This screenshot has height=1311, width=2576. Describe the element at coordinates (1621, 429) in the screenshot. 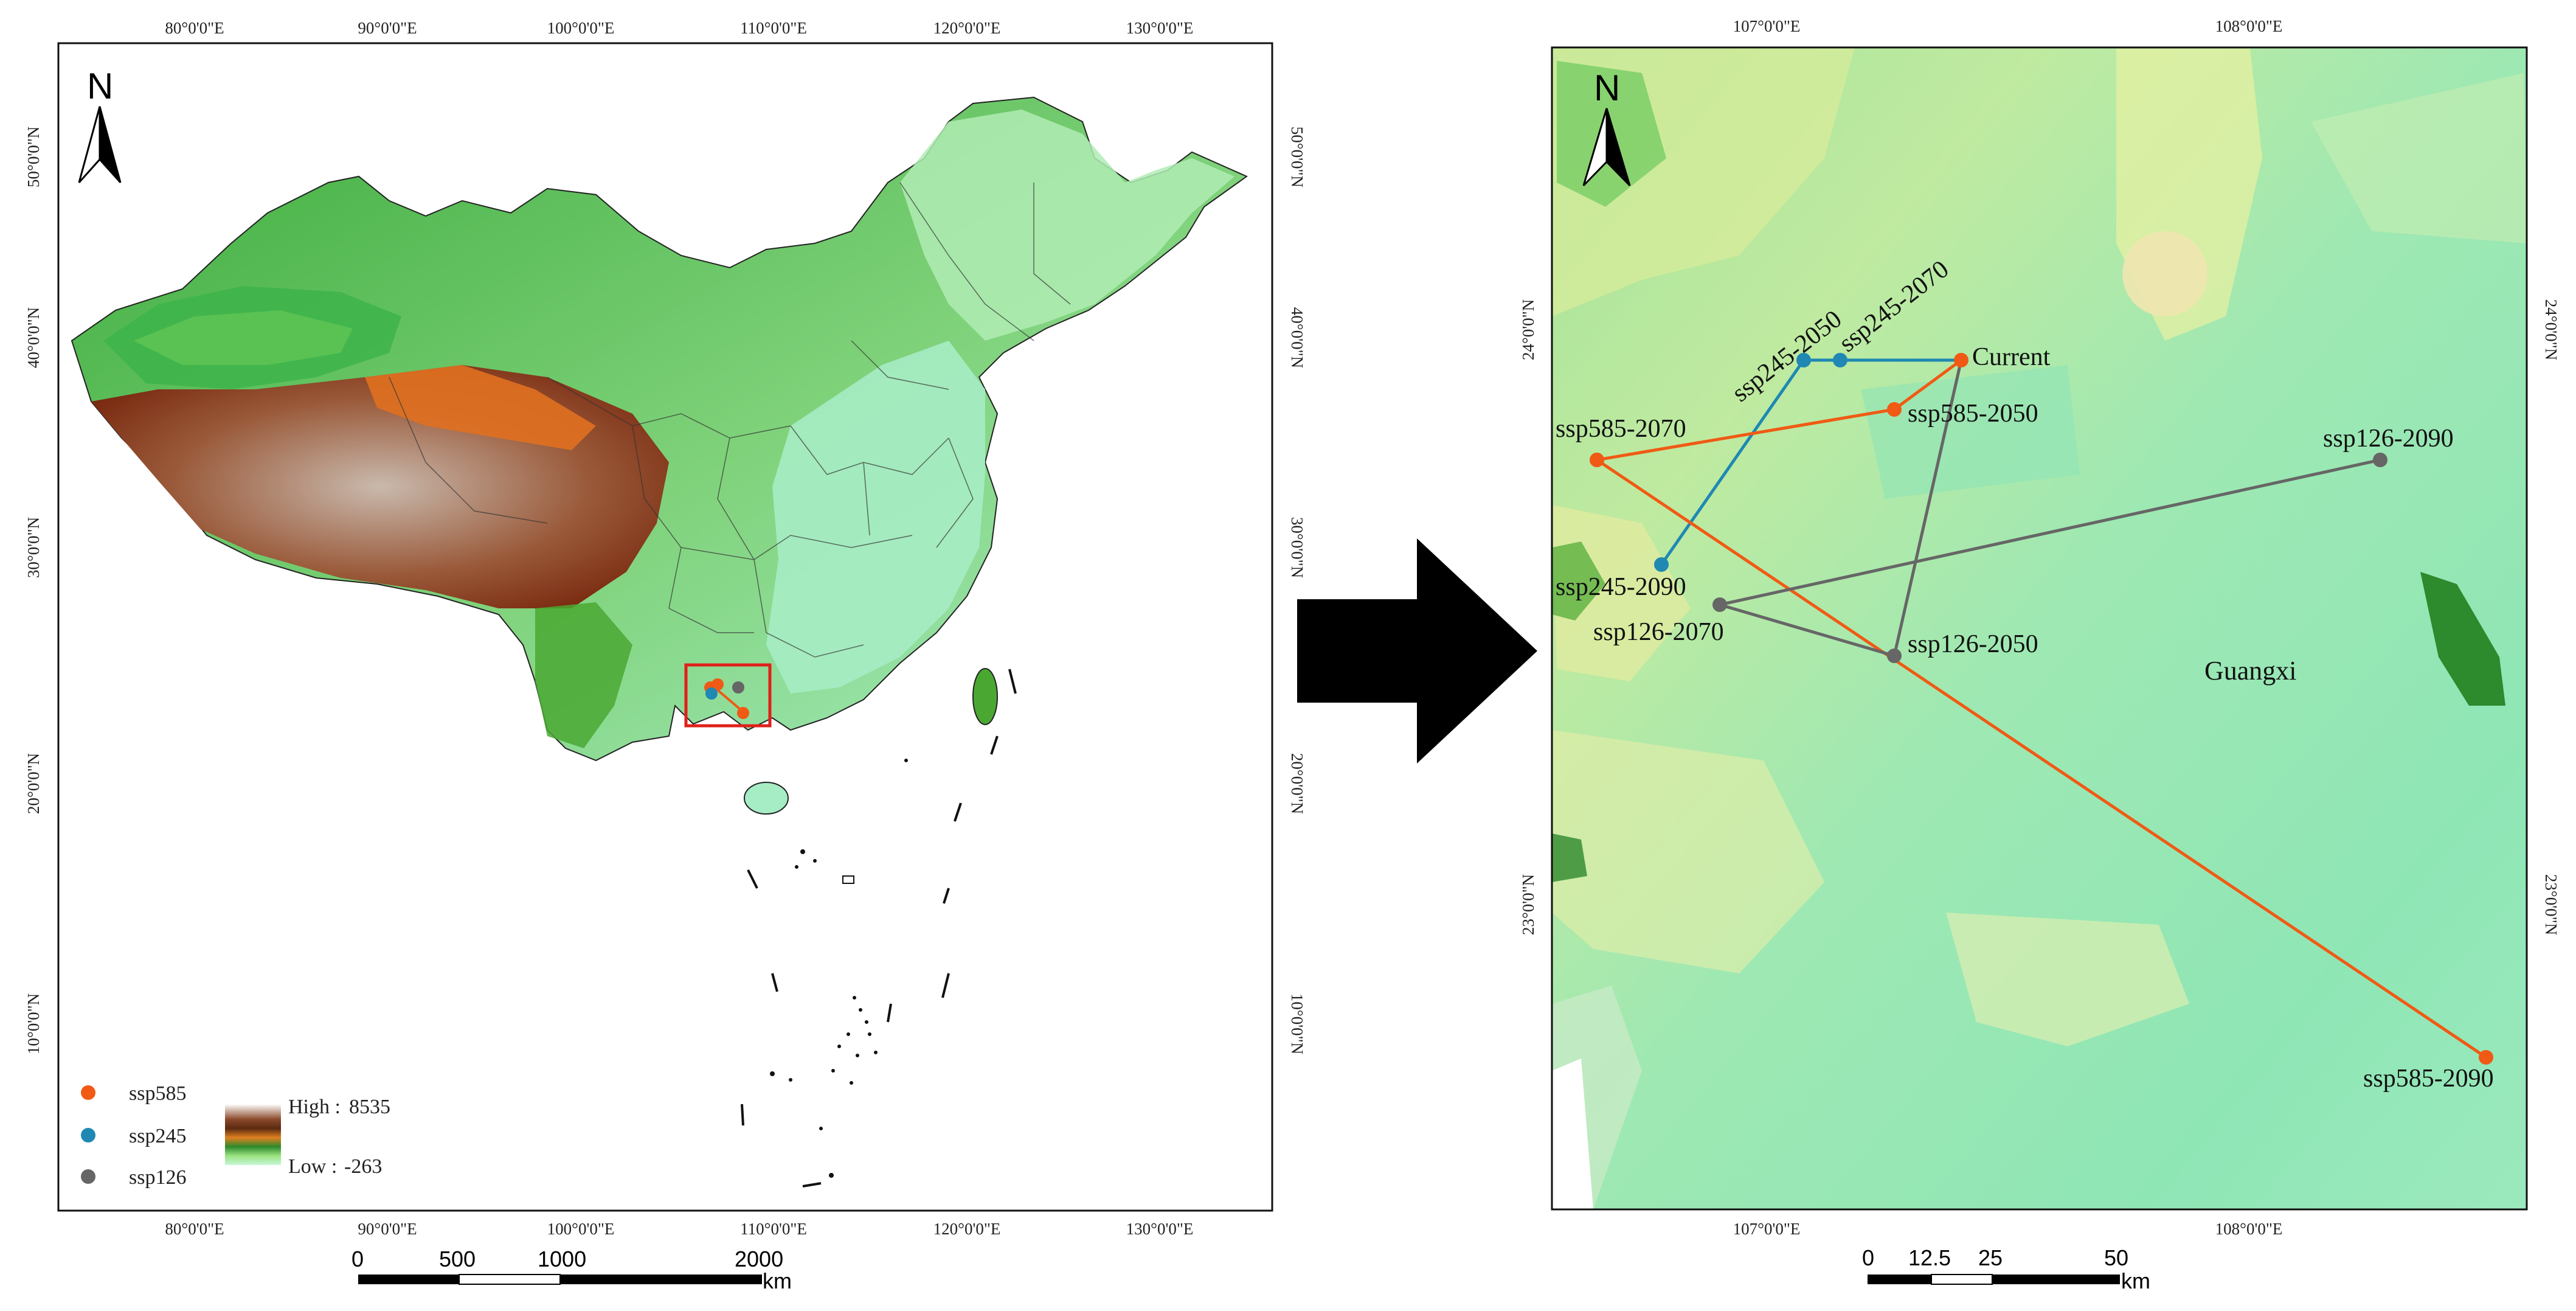

I see `label-ssp585-2070: ssp585-2070` at that location.